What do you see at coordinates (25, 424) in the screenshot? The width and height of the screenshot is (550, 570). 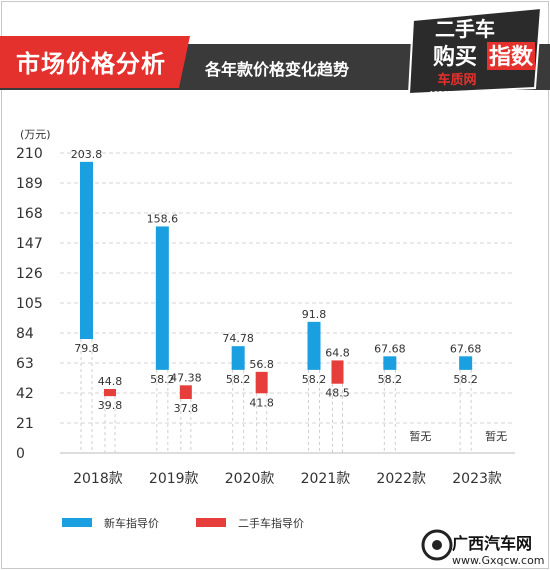 I see `y-tick-label: 21` at bounding box center [25, 424].